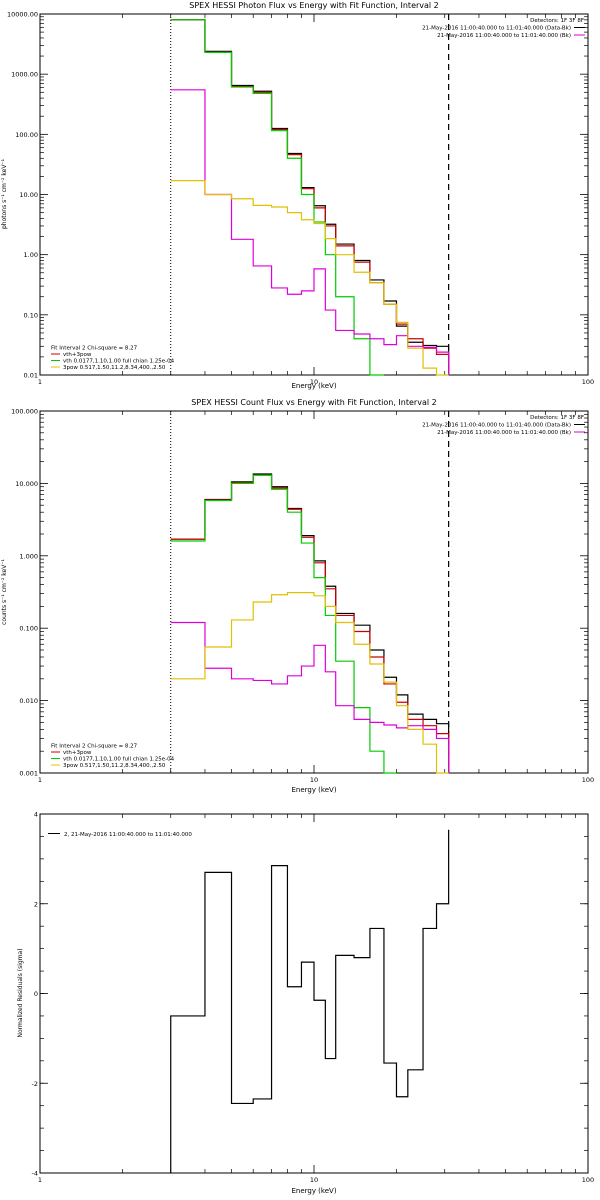 The image size is (600, 1200). What do you see at coordinates (26, 135) in the screenshot?
I see `photon-flux-y-tick-label: 100.00` at bounding box center [26, 135].